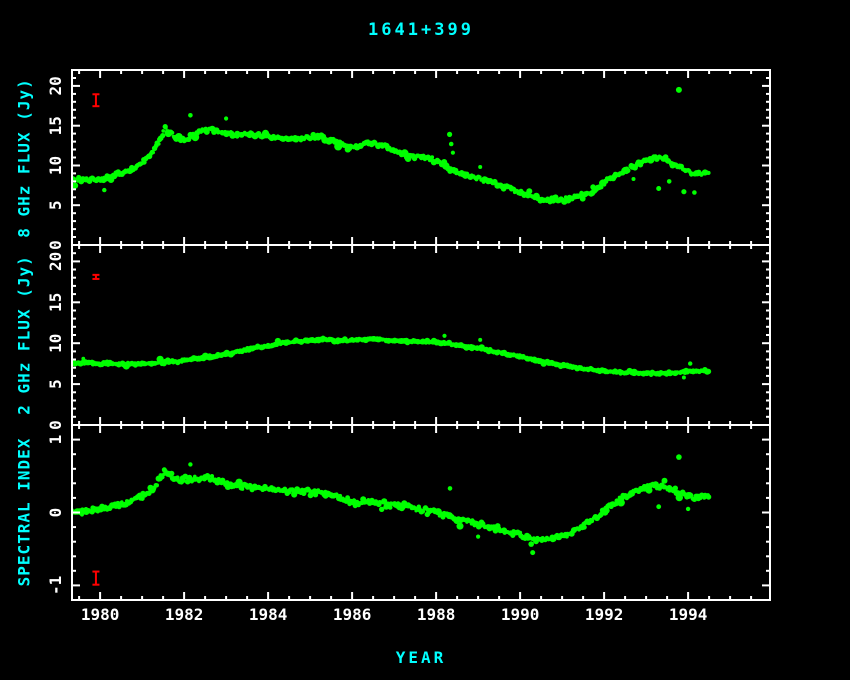  Describe the element at coordinates (392, 505) in the screenshot. I see `scatter-spectral-index` at that location.